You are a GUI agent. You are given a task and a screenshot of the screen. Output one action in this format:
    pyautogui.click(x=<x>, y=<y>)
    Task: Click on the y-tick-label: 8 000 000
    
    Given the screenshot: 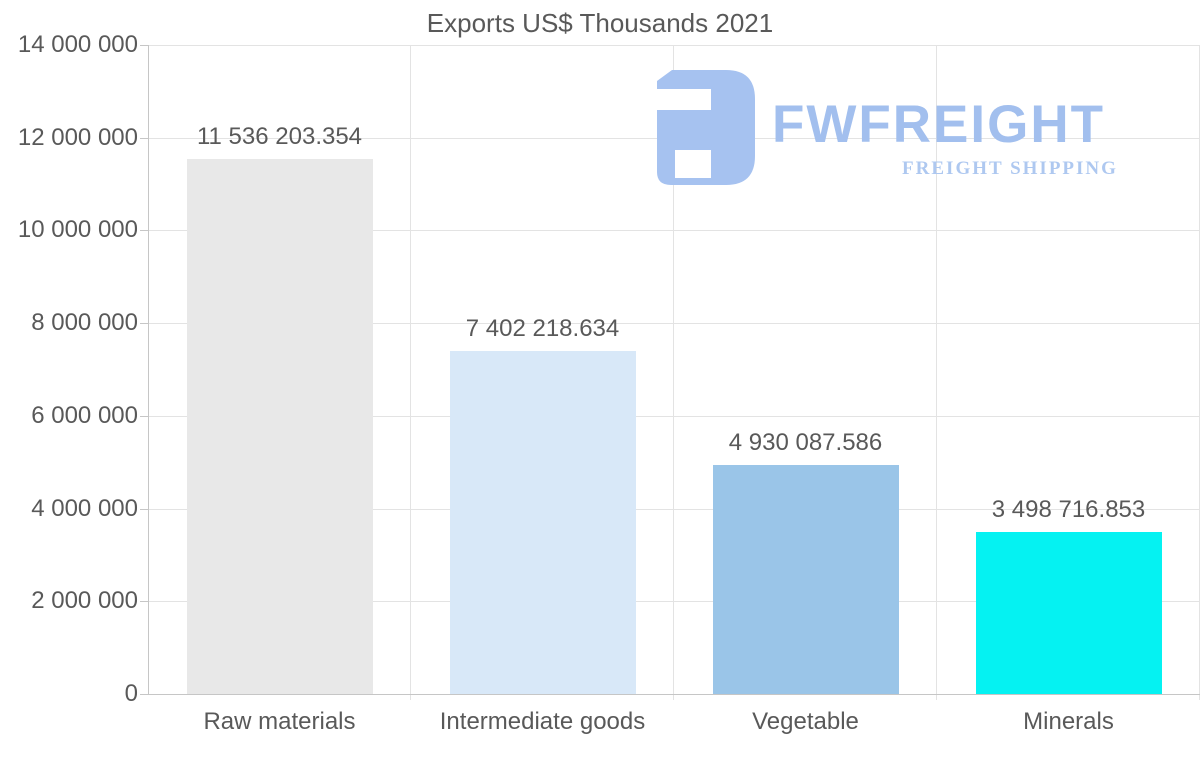 What is the action you would take?
    pyautogui.click(x=84, y=323)
    